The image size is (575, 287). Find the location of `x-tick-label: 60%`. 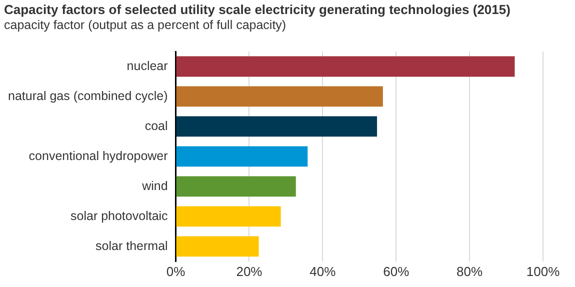

x-tick-label: 60% is located at coordinates (396, 271).